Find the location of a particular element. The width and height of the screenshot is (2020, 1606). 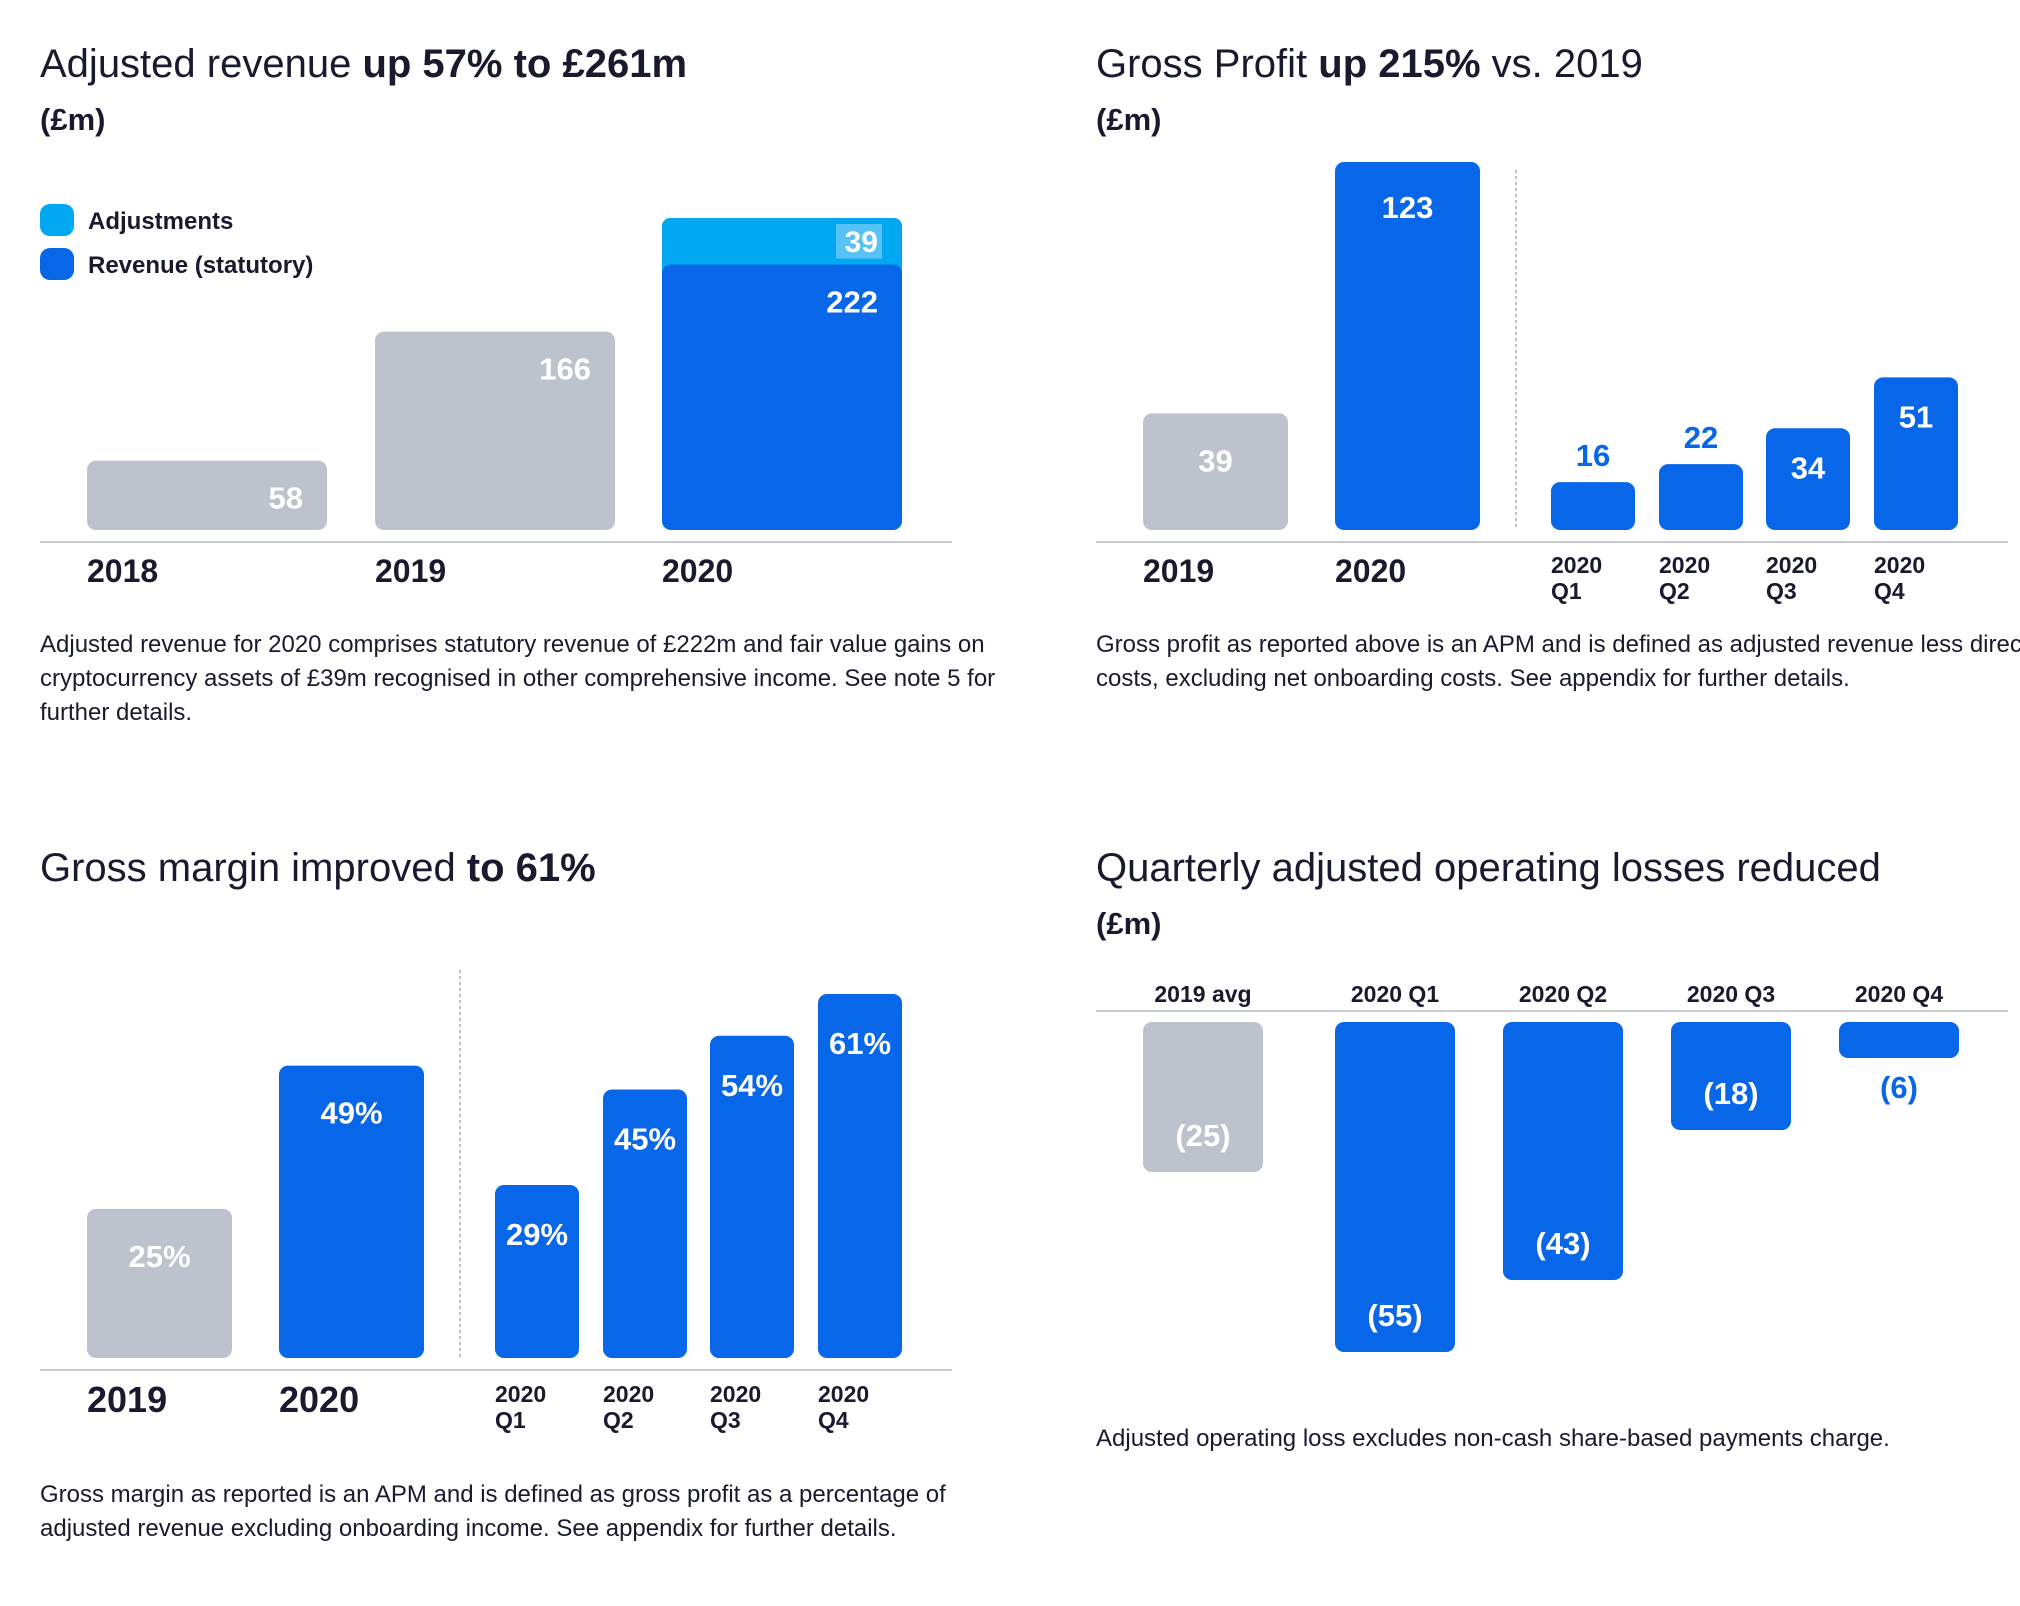

gross-profit-title: Gross Profit up 215% vs. 2019 is located at coordinates (1369, 64).